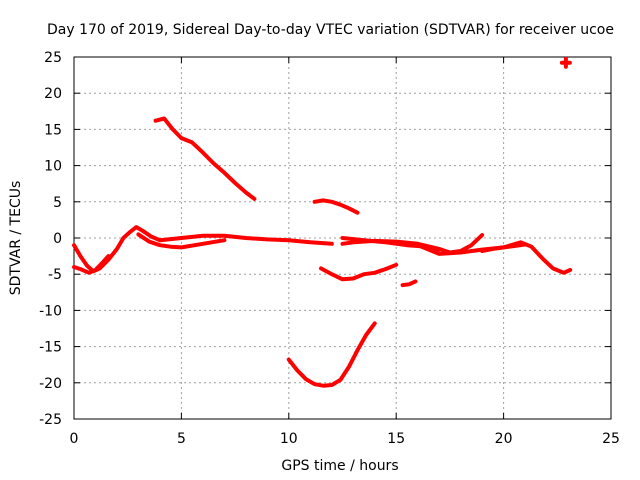  What do you see at coordinates (50, 384) in the screenshot?
I see `y-tick-label: -20` at bounding box center [50, 384].